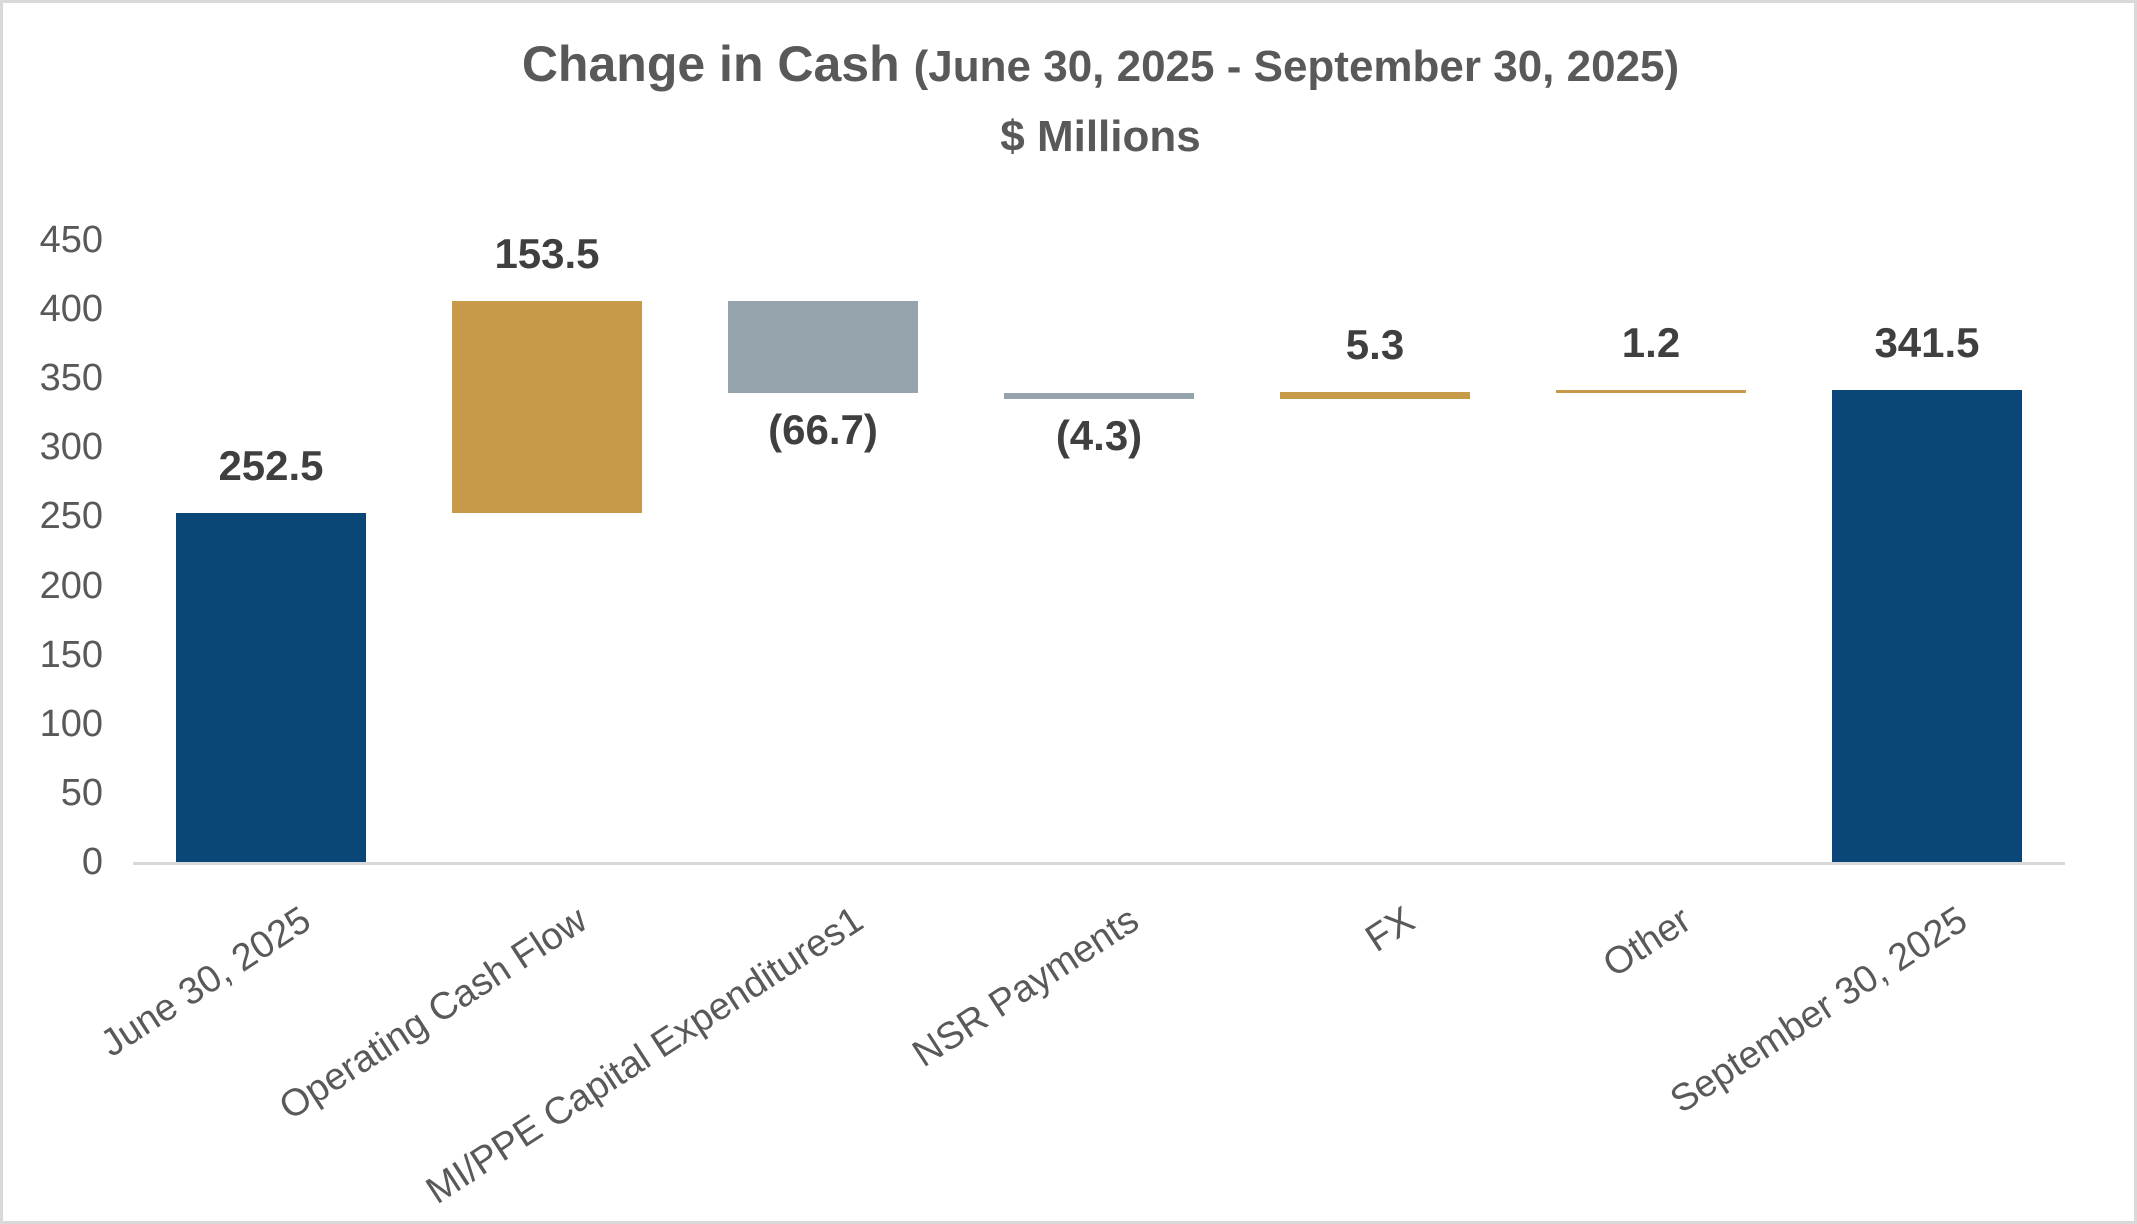 The image size is (2137, 1224). Describe the element at coordinates (71, 240) in the screenshot. I see `y-axis-label-450: 450` at that location.